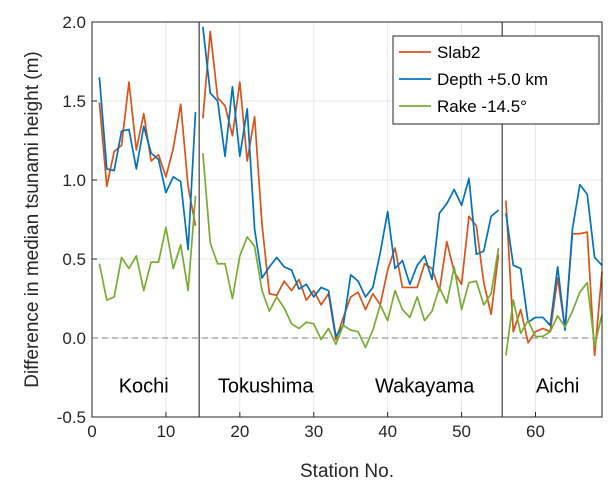 The image size is (610, 492). I want to click on x-axis-label: Station No., so click(347, 471).